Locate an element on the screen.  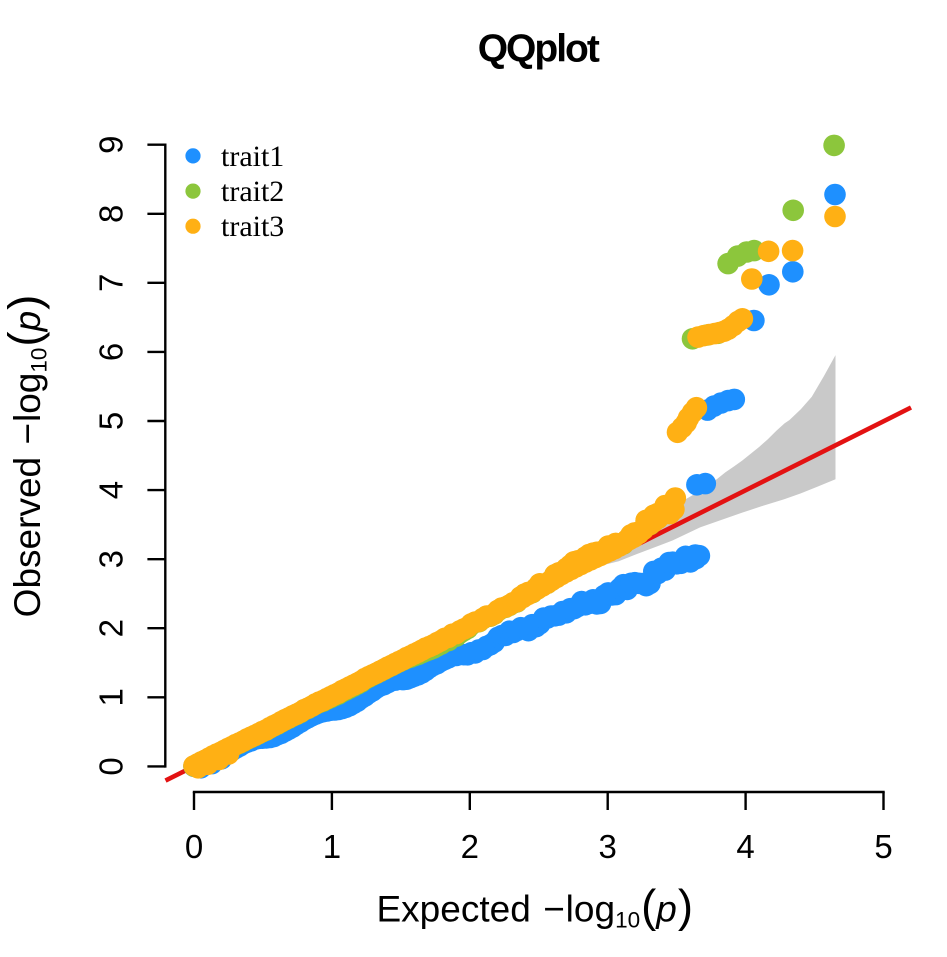
svg-text: Observed −log10(p) is located at coordinates (25, 456).